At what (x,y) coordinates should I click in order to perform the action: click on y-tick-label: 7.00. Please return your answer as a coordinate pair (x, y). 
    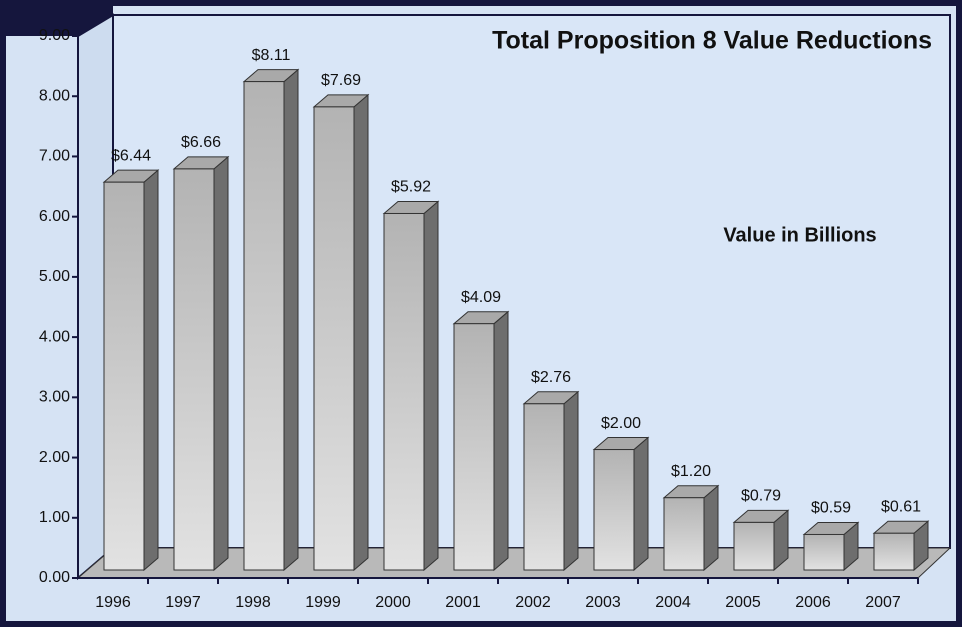
    Looking at the image, I should click on (54, 156).